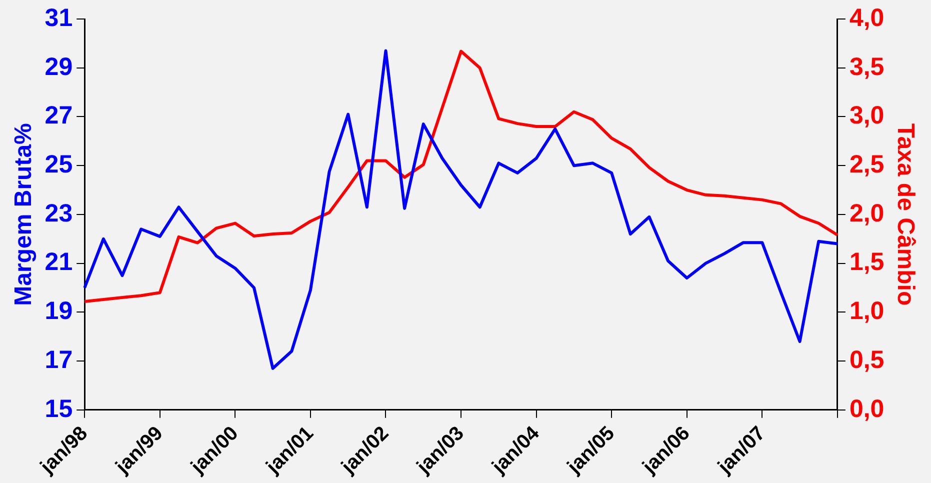  I want to click on y-tick-label: 21, so click(58, 262).